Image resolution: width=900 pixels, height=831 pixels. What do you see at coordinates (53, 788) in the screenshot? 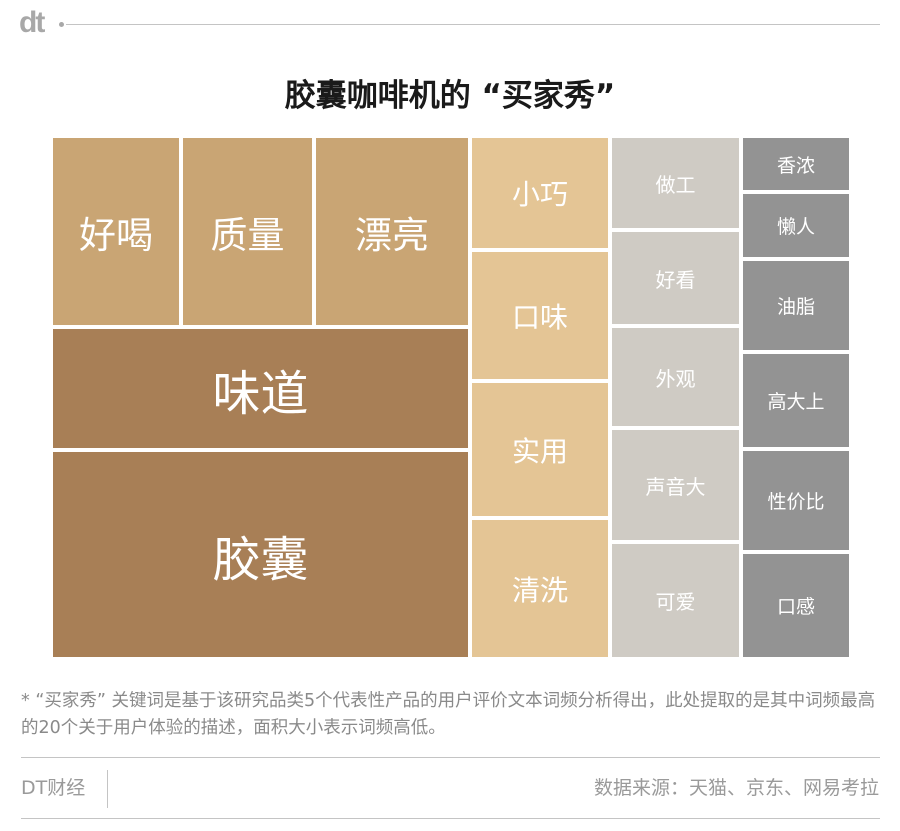
I see `footer-brand: DT财经` at bounding box center [53, 788].